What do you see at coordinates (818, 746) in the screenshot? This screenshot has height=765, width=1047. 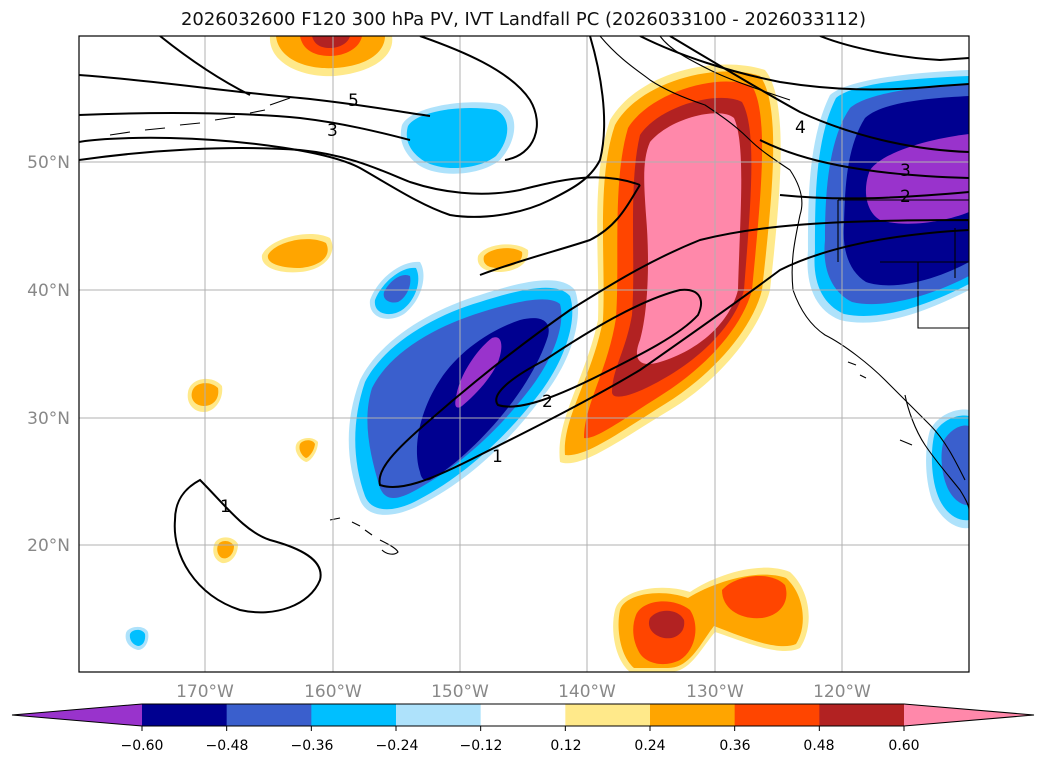 I see `colorbar-tick-label: 0.48` at bounding box center [818, 746].